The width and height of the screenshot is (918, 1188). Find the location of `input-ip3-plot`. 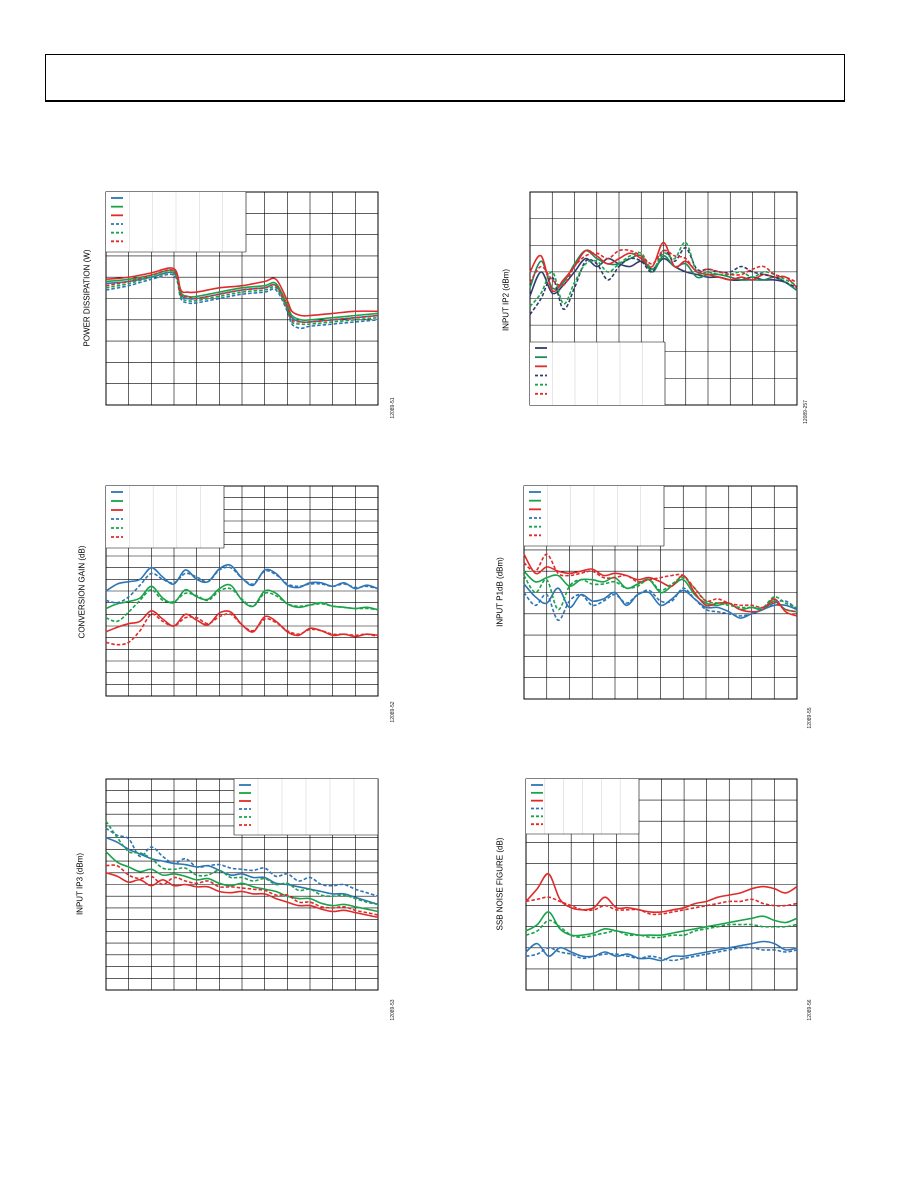

input-ip3-plot is located at coordinates (242, 884).